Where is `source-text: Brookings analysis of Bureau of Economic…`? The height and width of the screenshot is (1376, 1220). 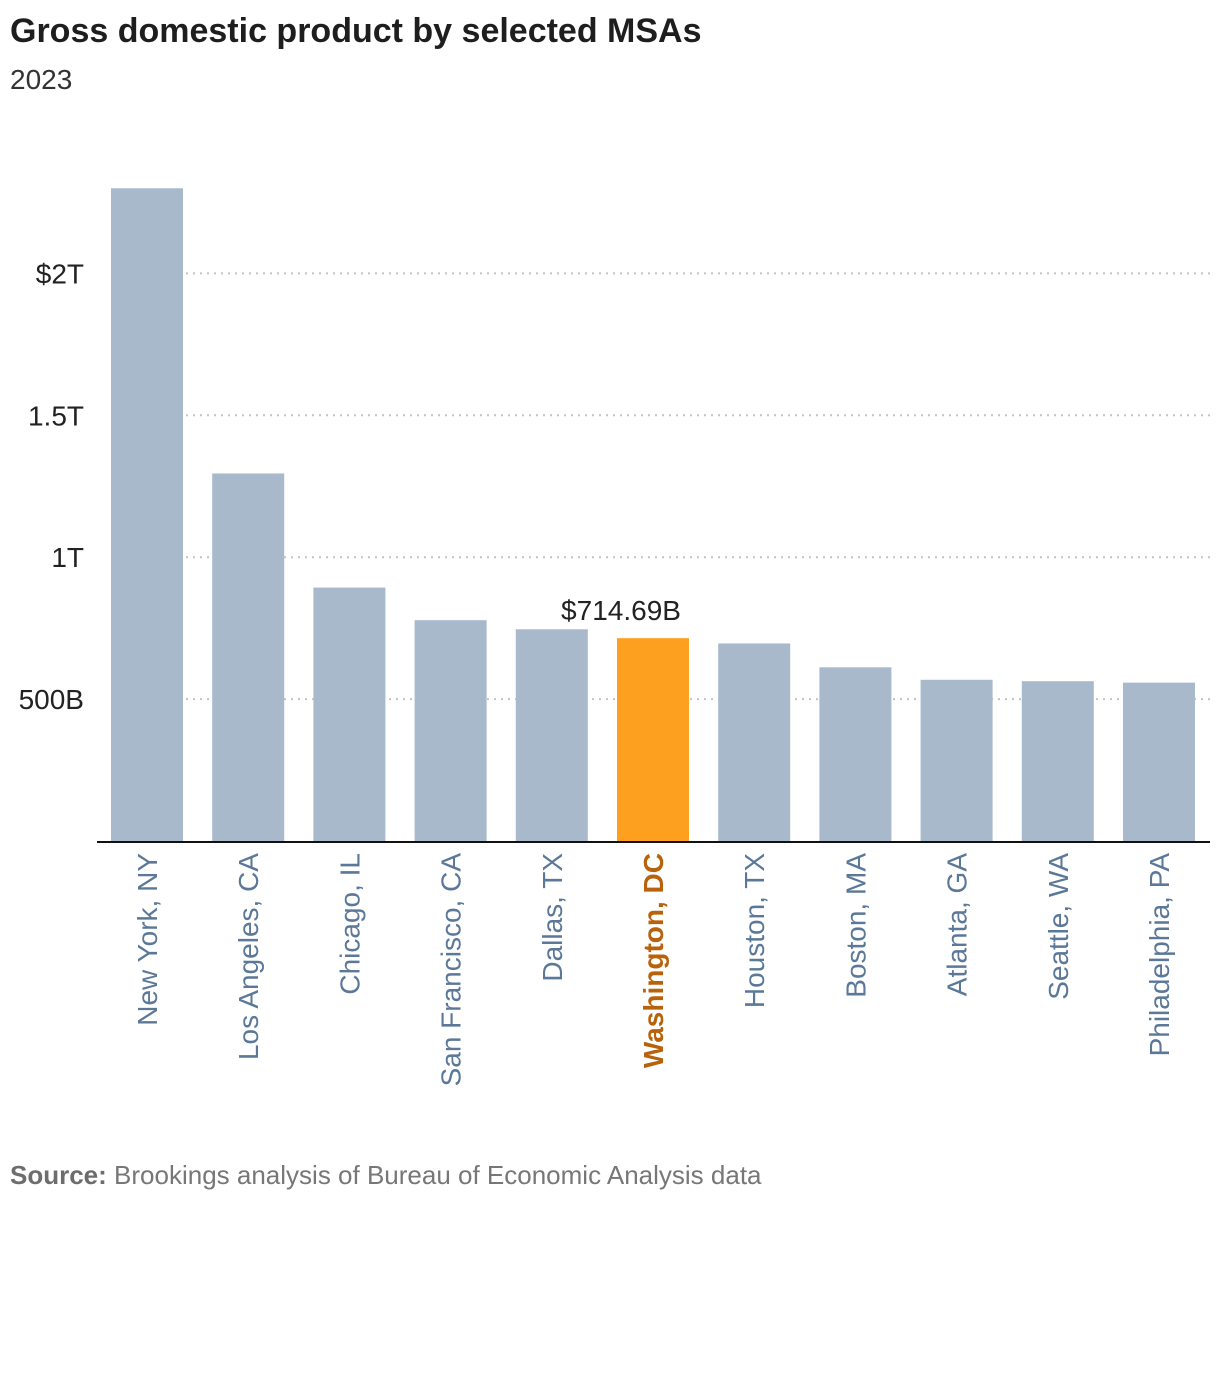 source-text: Brookings analysis of Bureau of Economic… is located at coordinates (438, 1175).